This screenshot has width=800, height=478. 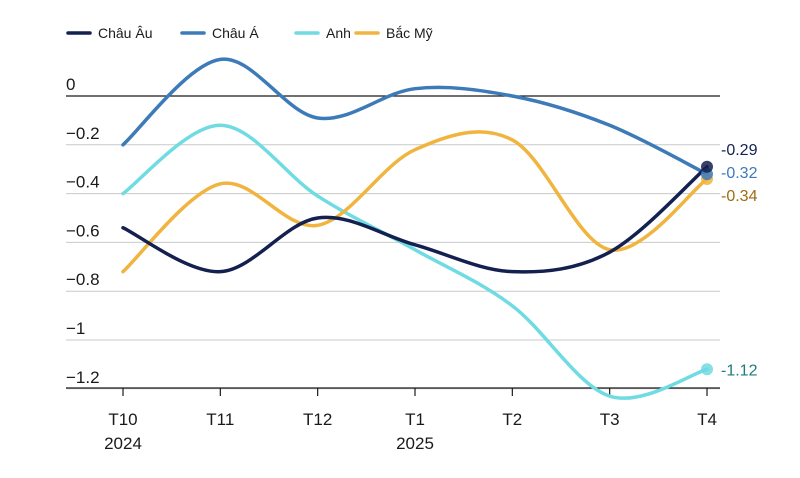 What do you see at coordinates (83, 377) in the screenshot?
I see `y-tick-label: −1.2` at bounding box center [83, 377].